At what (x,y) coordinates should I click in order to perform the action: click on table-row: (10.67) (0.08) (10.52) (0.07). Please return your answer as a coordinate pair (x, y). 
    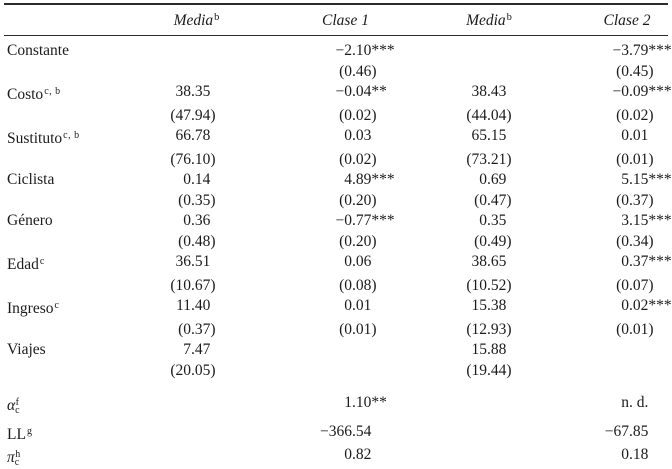
    Looking at the image, I should click on (336, 286).